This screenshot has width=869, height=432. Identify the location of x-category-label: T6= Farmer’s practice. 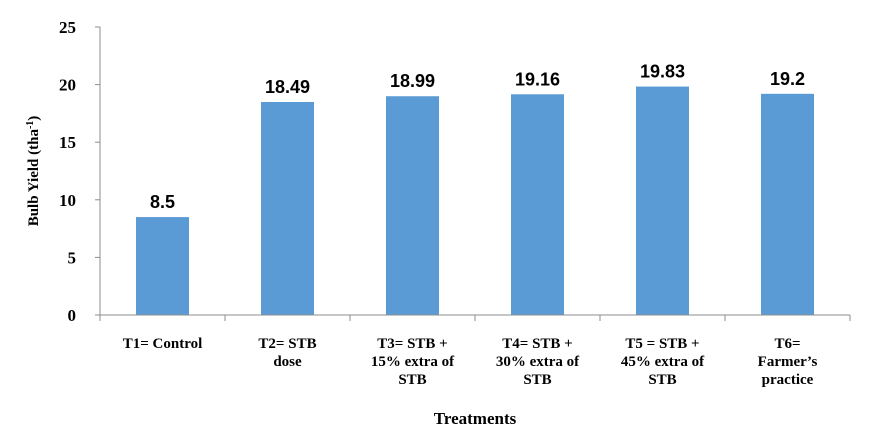
(788, 362).